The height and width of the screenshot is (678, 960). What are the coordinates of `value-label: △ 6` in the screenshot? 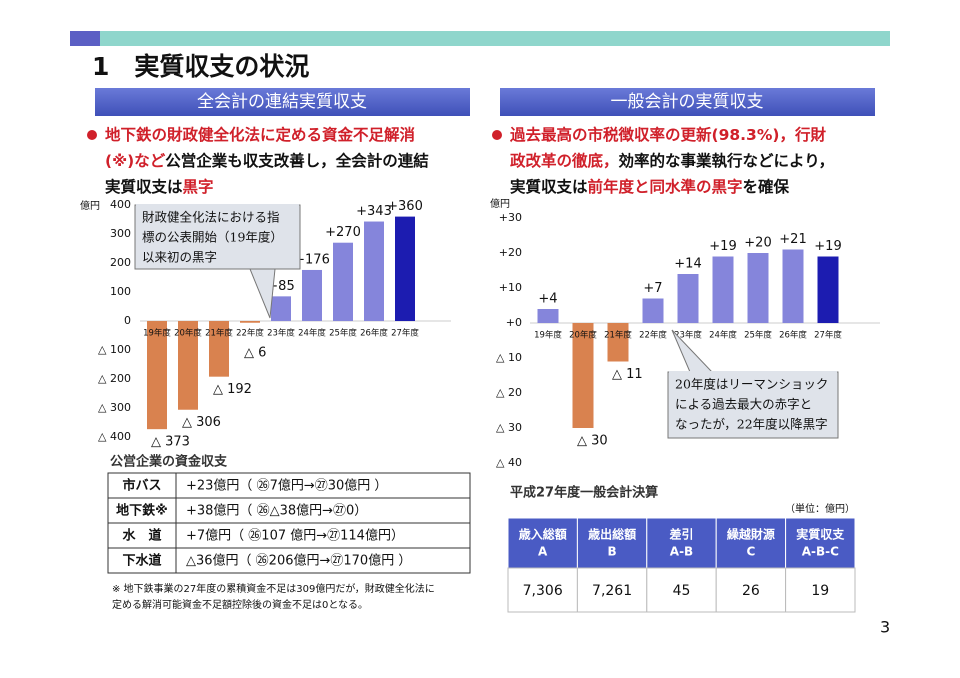 It's located at (255, 353).